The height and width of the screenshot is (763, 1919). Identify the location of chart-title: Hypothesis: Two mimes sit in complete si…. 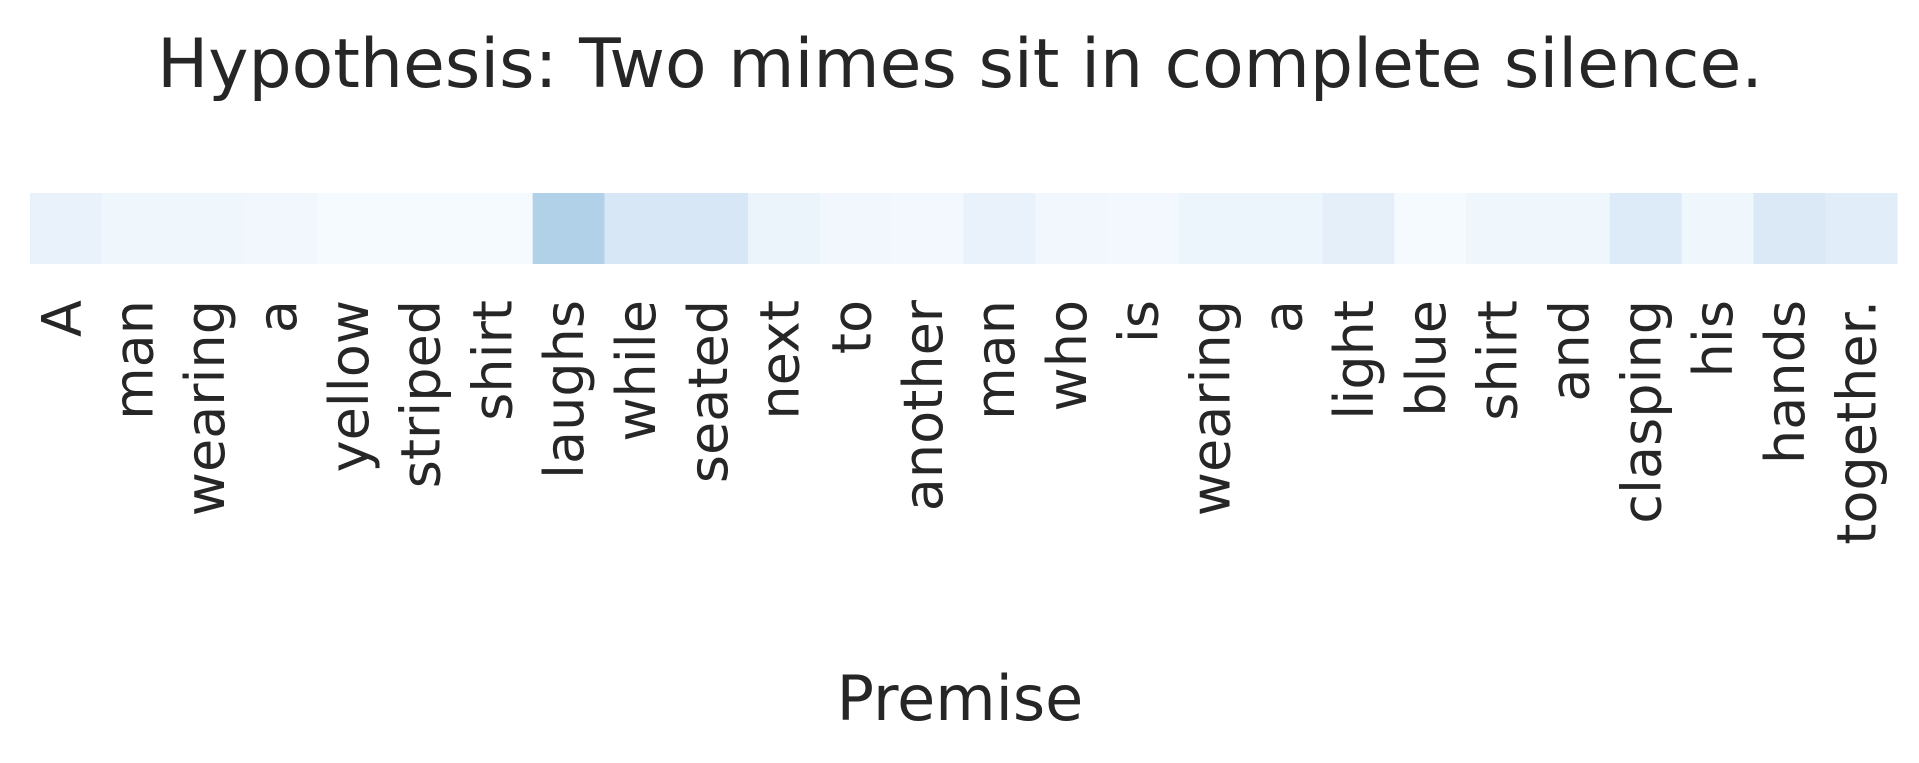
(960, 64).